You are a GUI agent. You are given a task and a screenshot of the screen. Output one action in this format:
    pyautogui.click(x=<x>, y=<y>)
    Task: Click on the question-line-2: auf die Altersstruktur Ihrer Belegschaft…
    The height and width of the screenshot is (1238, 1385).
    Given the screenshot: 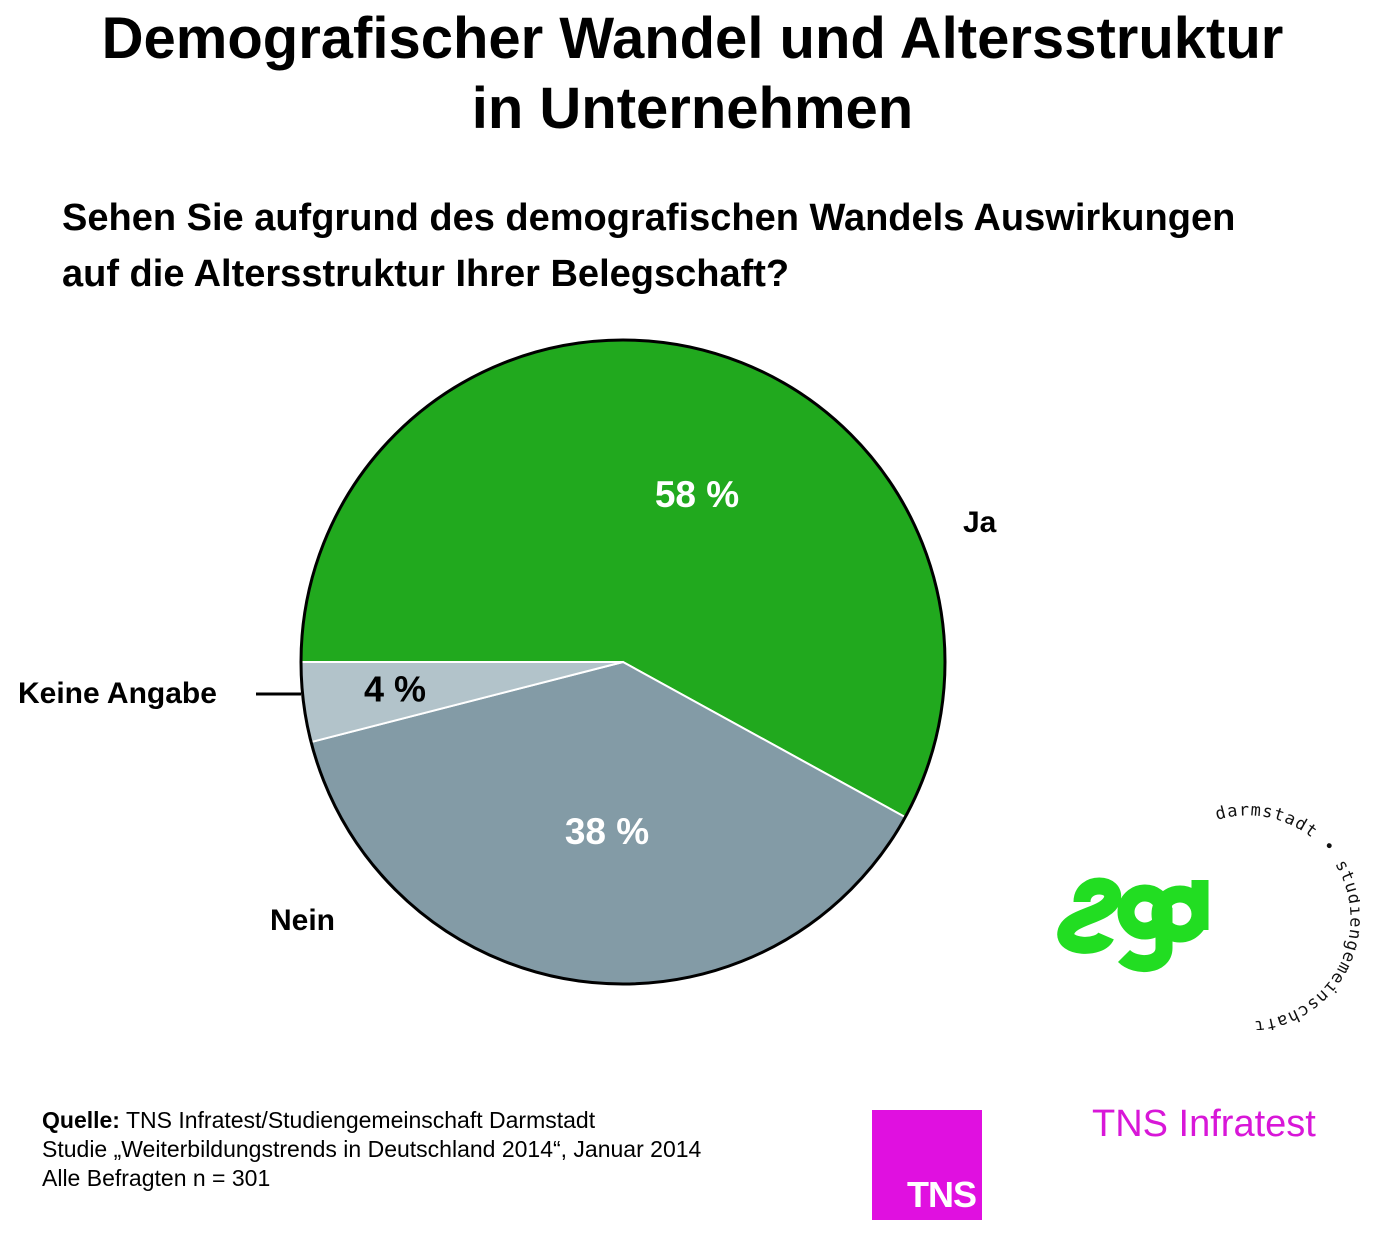 What is the action you would take?
    pyautogui.click(x=426, y=274)
    